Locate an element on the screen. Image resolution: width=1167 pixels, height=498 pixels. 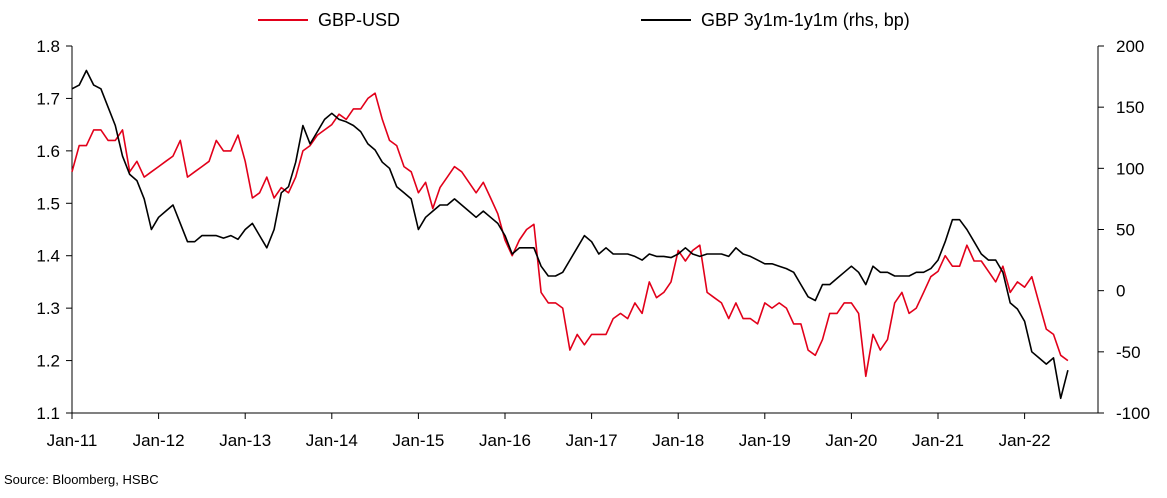
y-axis-right-ticks: 200 150 100 50 0 -50 -100 is located at coordinates (1124, 230).